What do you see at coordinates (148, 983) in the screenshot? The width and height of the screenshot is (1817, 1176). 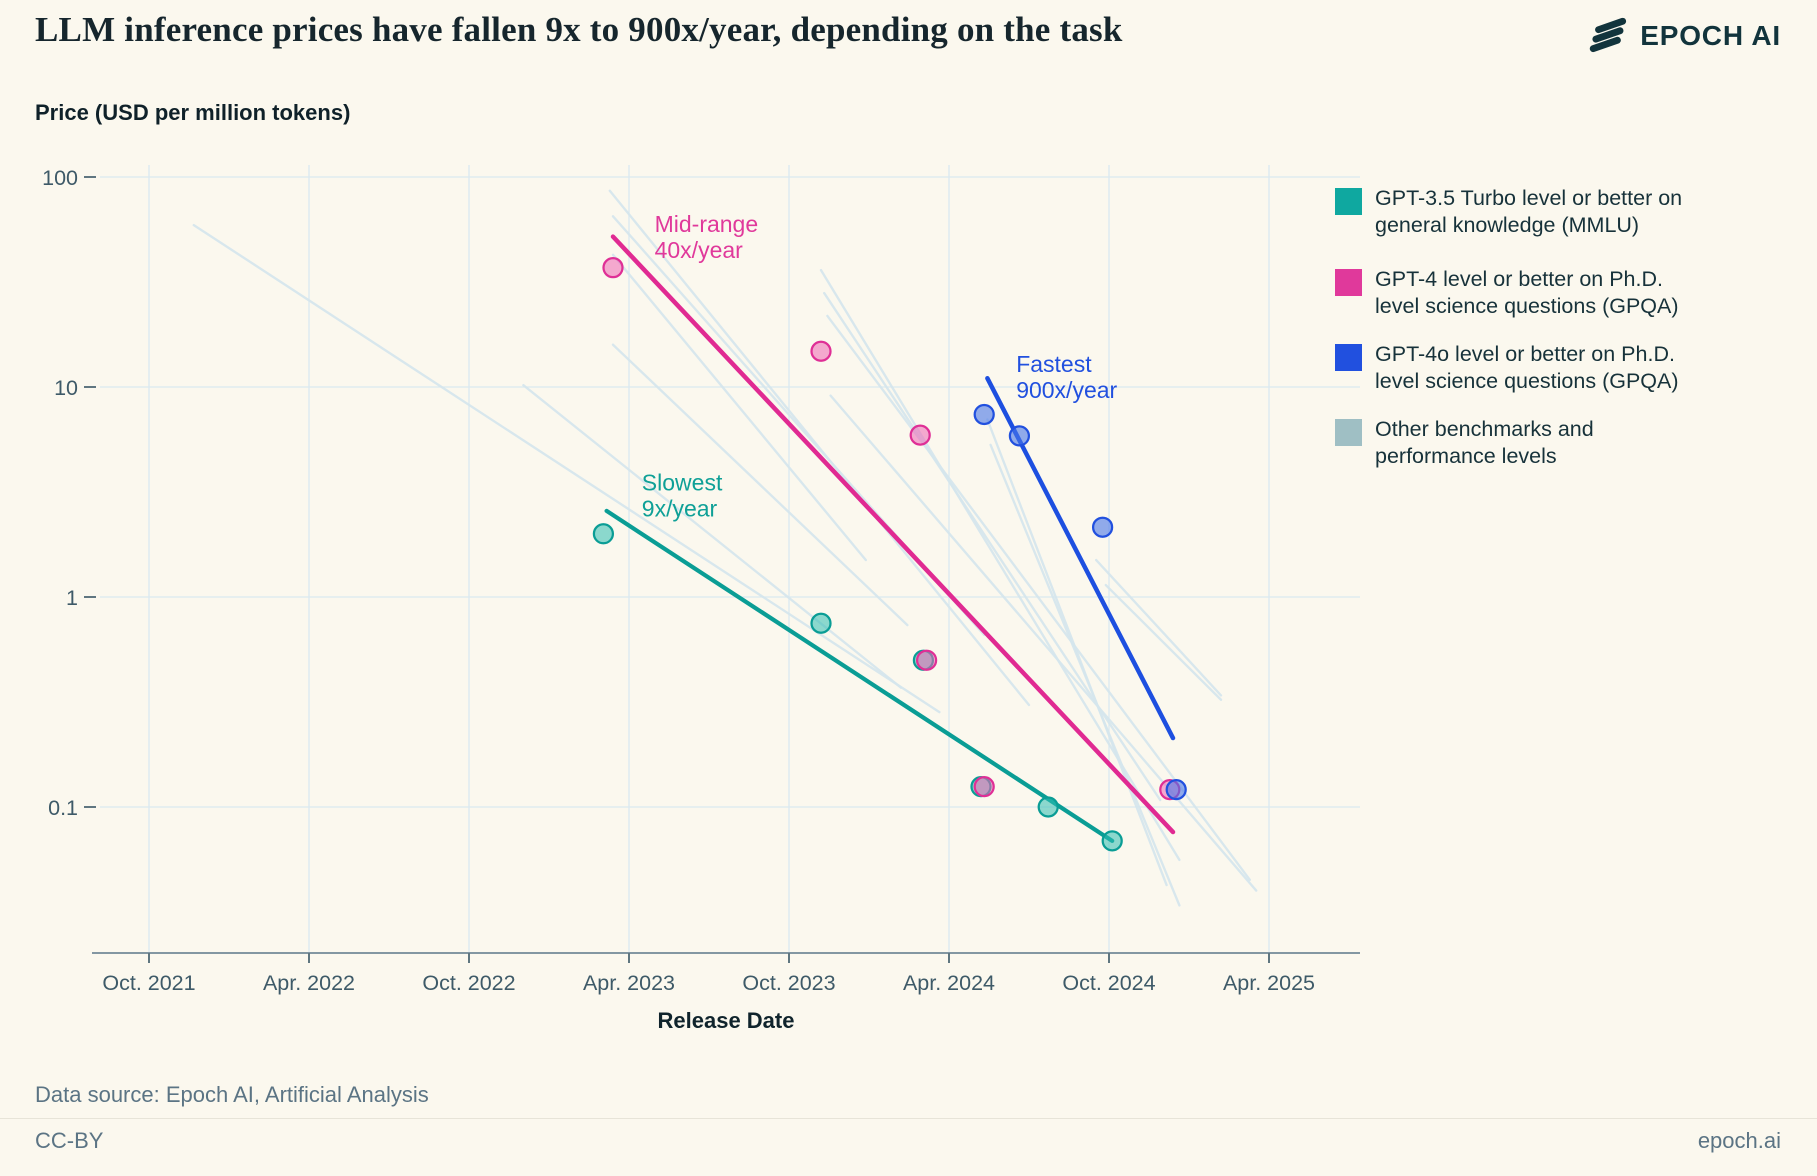 I see `x-tick-label: Oct. 2021` at bounding box center [148, 983].